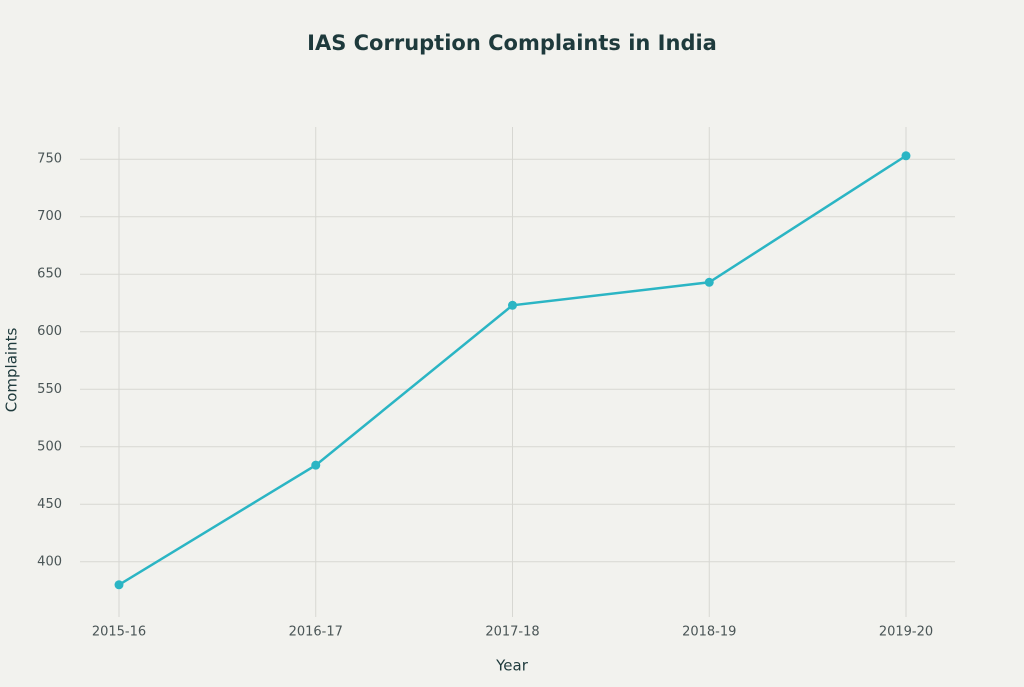  I want to click on x-tick-label: 2018-19, so click(709, 632).